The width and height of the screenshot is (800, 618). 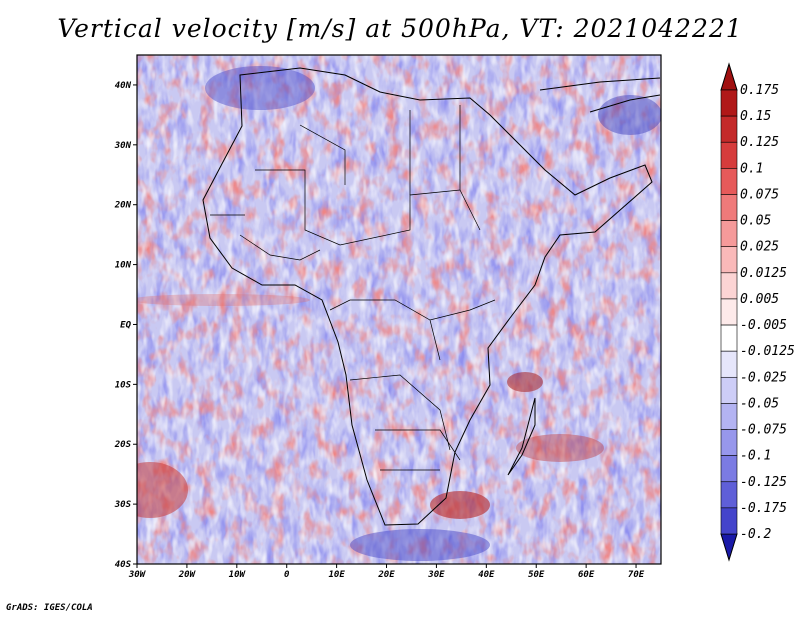 I want to click on colorbar-label: -0.125, so click(x=763, y=482).